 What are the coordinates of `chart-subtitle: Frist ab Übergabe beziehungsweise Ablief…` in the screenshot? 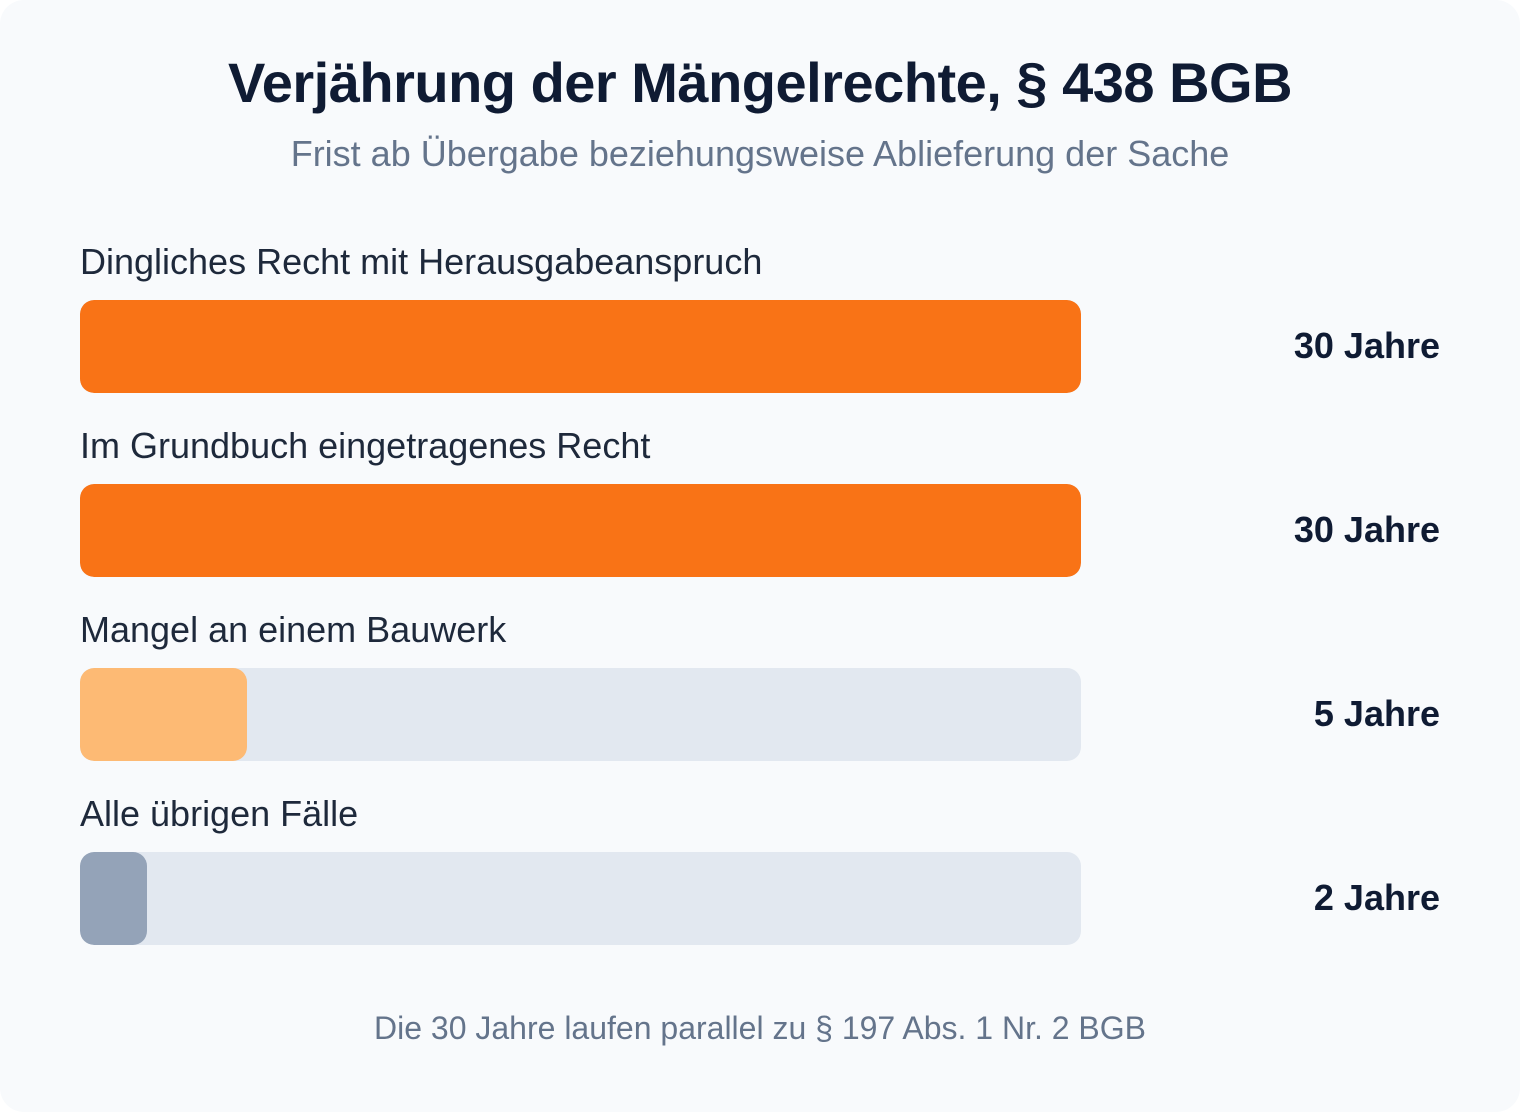 It's located at (760, 153).